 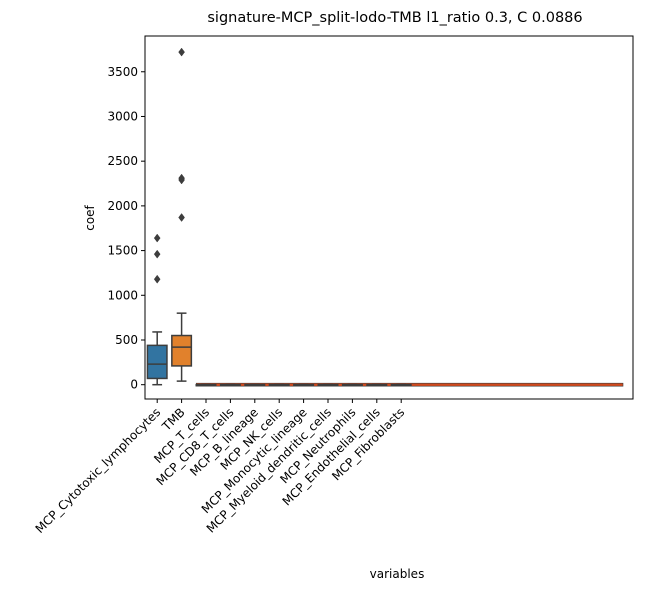 What do you see at coordinates (90, 217) in the screenshot?
I see `y-axis-label: coef` at bounding box center [90, 217].